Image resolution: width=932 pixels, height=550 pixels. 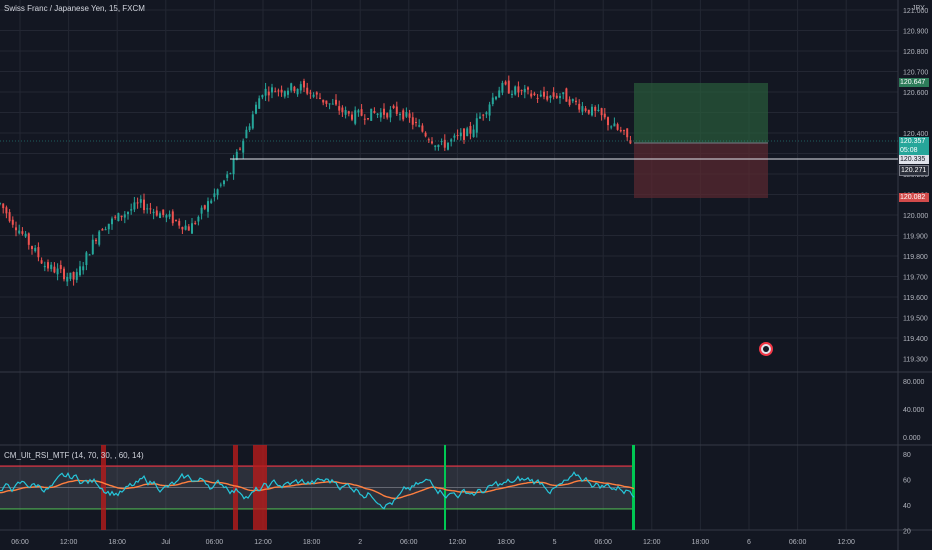 I want to click on current-price-tag: 120.357, so click(x=914, y=141).